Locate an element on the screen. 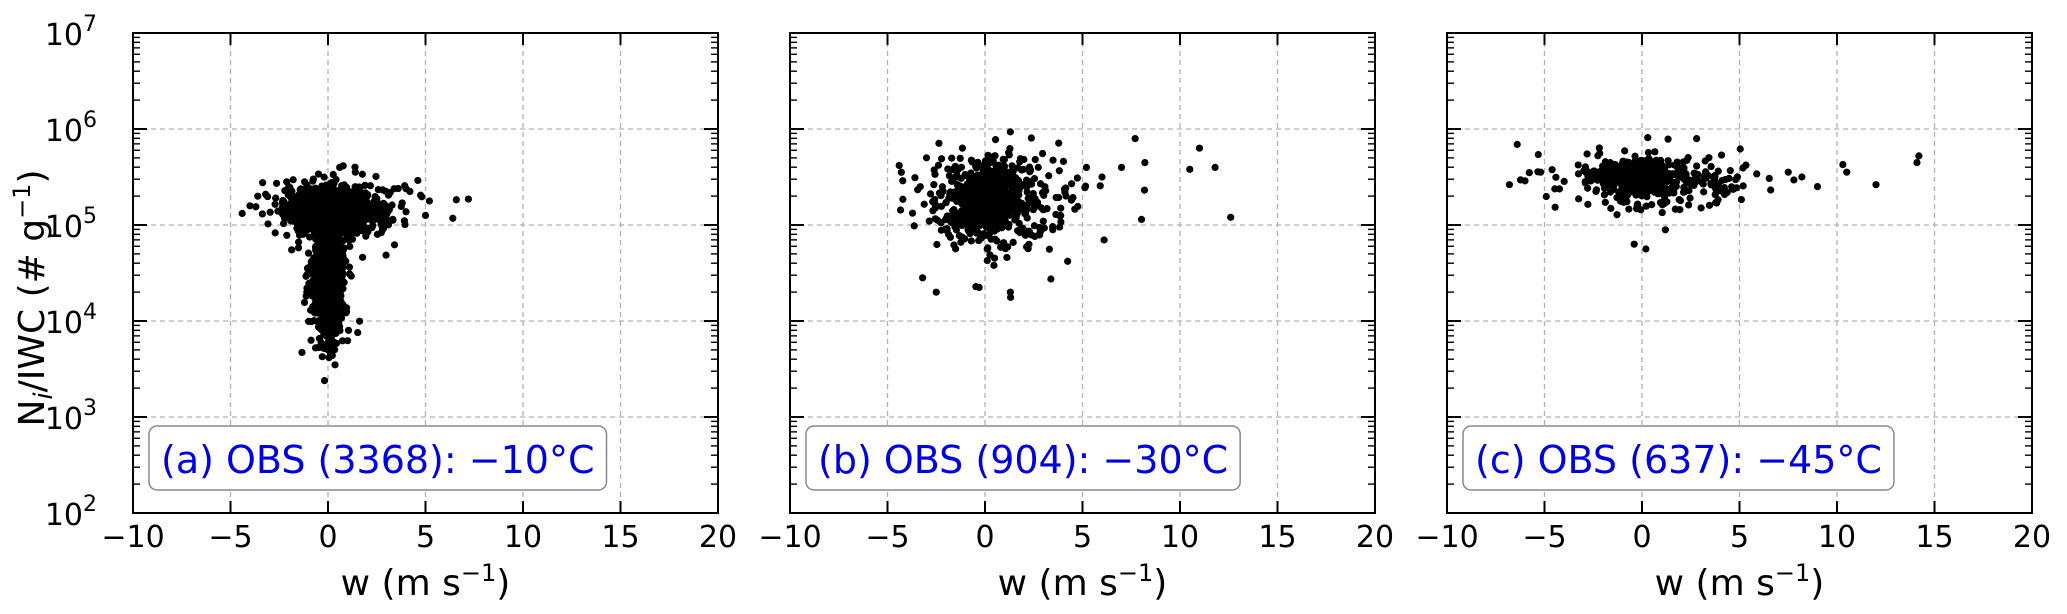  y-tick-label: 105 is located at coordinates (71, 224).